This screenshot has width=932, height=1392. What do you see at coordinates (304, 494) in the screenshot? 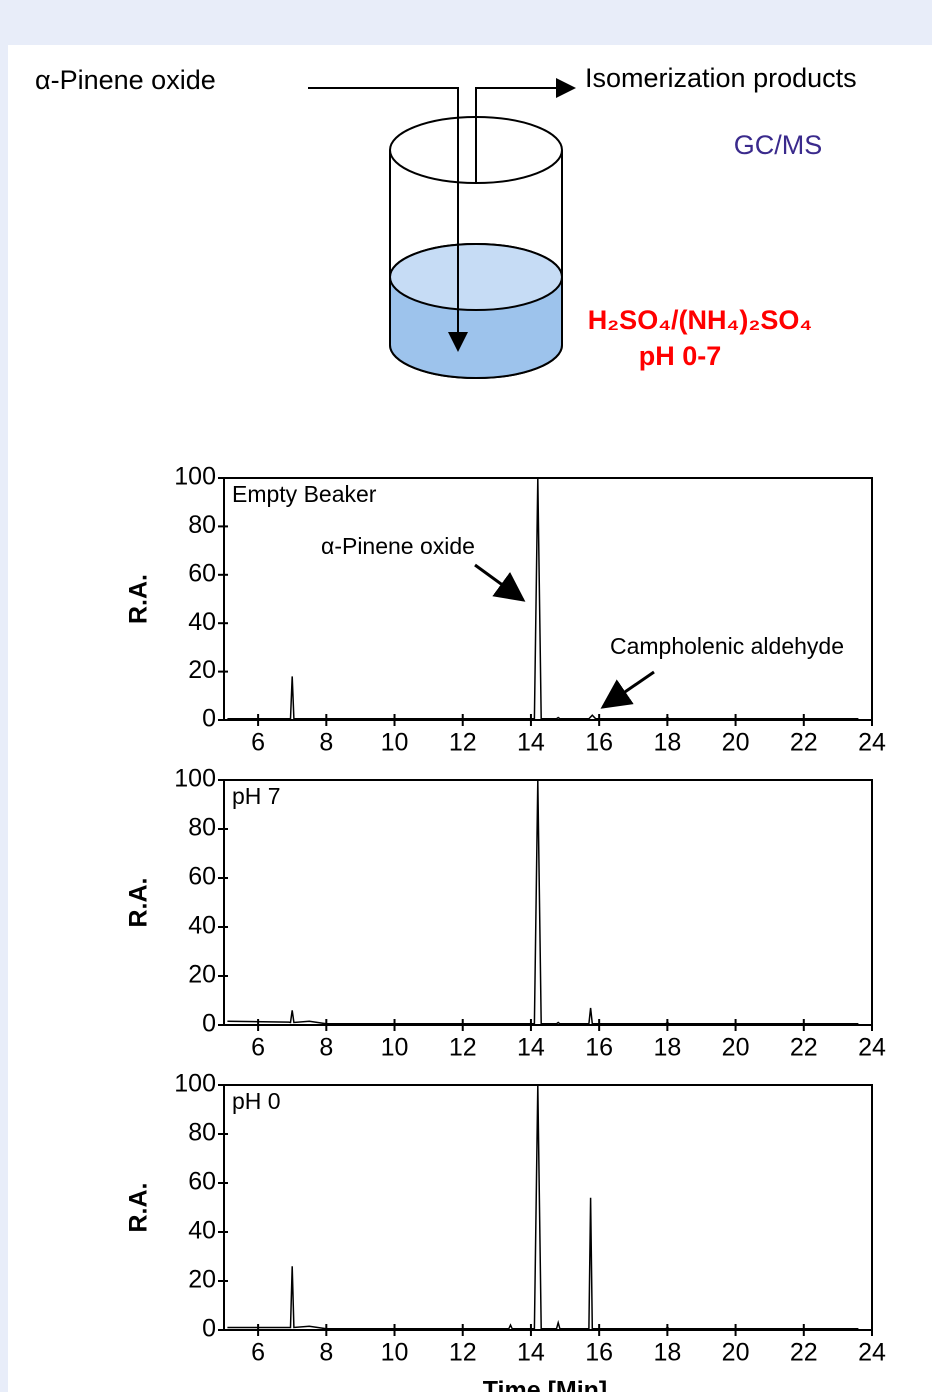
I see `panel-label: Empty Beaker` at bounding box center [304, 494].